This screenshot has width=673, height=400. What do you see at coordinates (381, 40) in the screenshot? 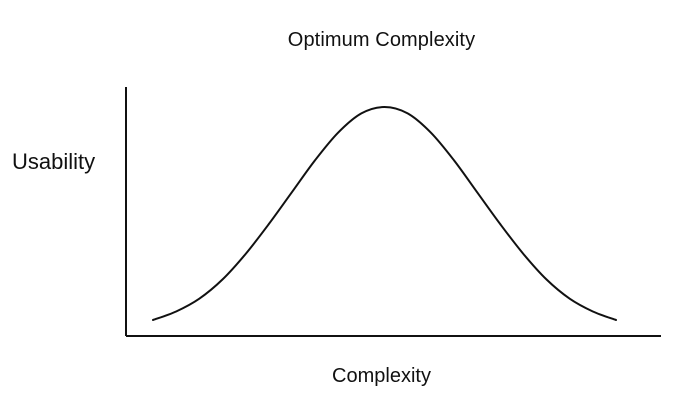
I see `chart-title: Optimum Complexity` at bounding box center [381, 40].